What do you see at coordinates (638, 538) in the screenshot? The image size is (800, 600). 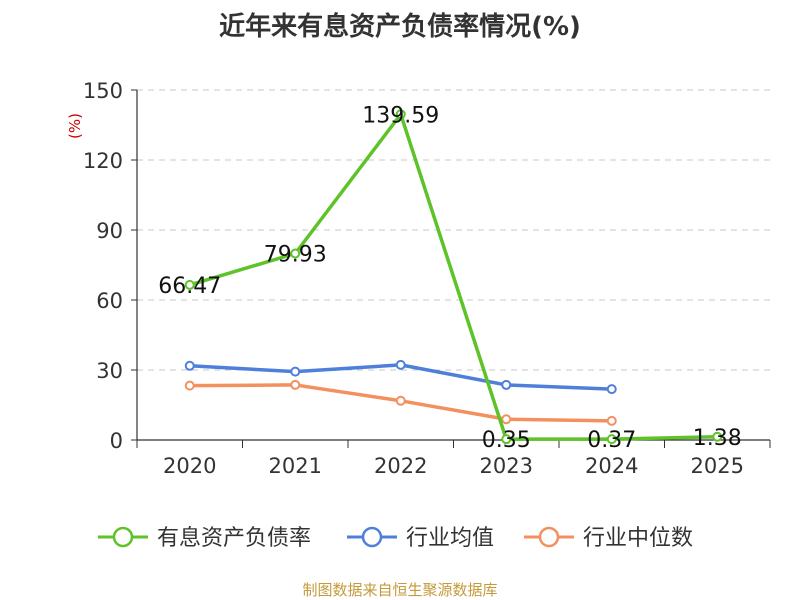 I see `legend-label: 行业中位数` at bounding box center [638, 538].